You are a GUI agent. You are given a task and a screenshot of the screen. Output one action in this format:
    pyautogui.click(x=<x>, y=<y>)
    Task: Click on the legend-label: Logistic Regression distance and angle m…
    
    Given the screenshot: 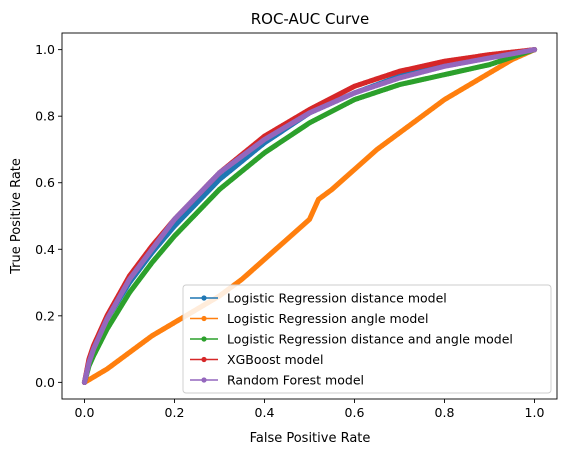 What is the action you would take?
    pyautogui.click(x=370, y=339)
    